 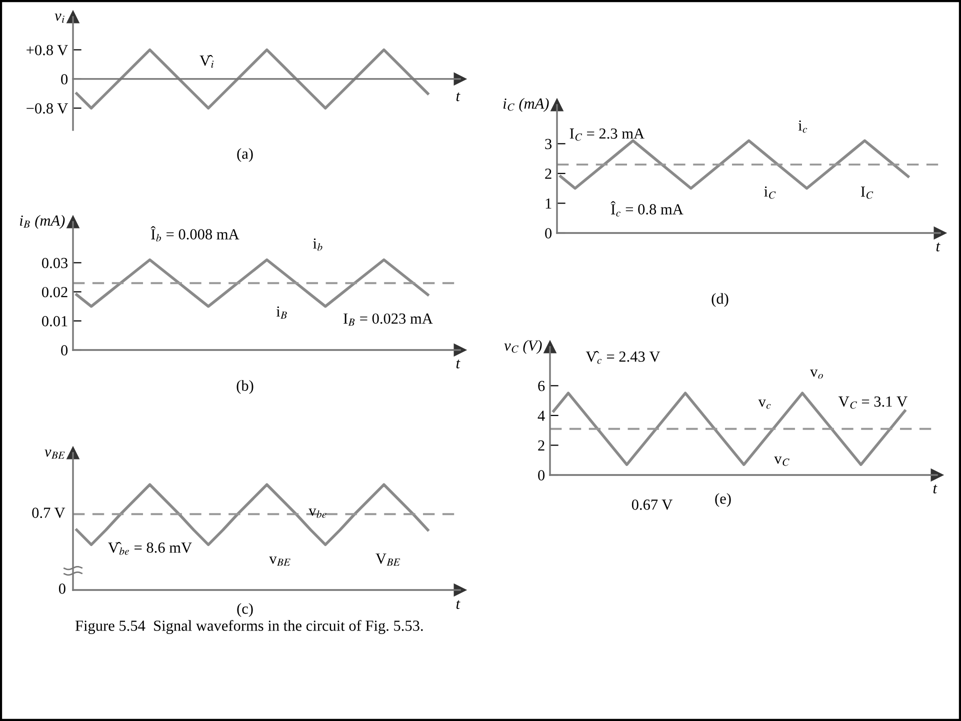 I want to click on annotation: v$_{be}$, so click(x=317, y=513).